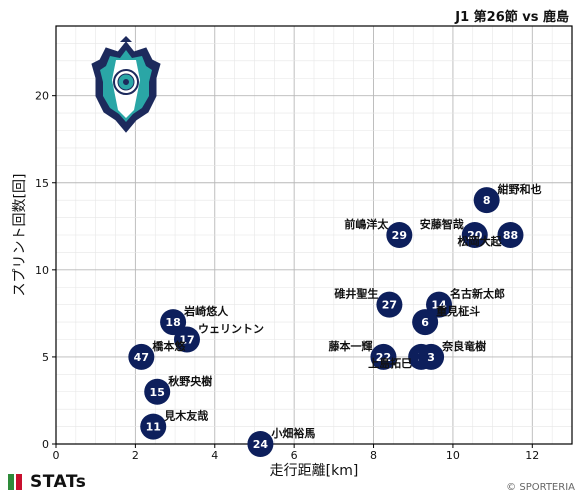  I want to click on player-number: 20, so click(475, 235).